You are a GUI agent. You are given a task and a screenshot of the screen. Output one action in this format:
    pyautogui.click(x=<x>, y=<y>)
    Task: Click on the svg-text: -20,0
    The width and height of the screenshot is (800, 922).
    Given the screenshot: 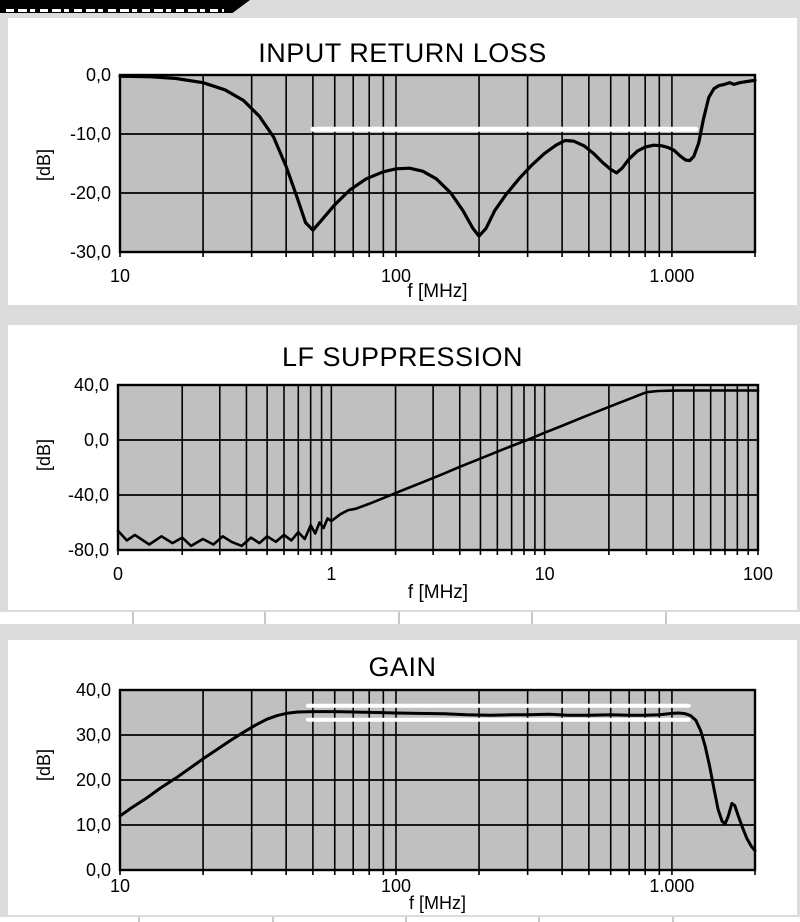 What is the action you would take?
    pyautogui.click(x=90, y=193)
    